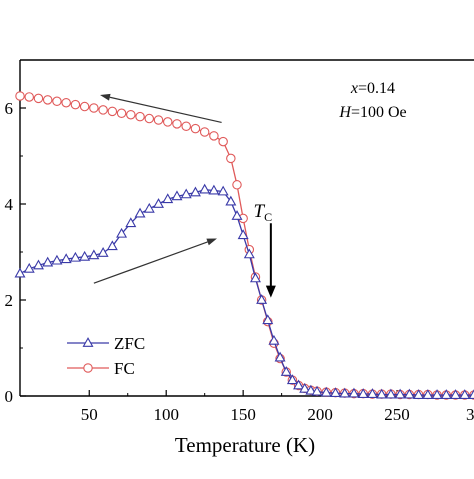 The height and width of the screenshot is (479, 474). What do you see at coordinates (124, 368) in the screenshot?
I see `legend-label-fc: FC` at bounding box center [124, 368].